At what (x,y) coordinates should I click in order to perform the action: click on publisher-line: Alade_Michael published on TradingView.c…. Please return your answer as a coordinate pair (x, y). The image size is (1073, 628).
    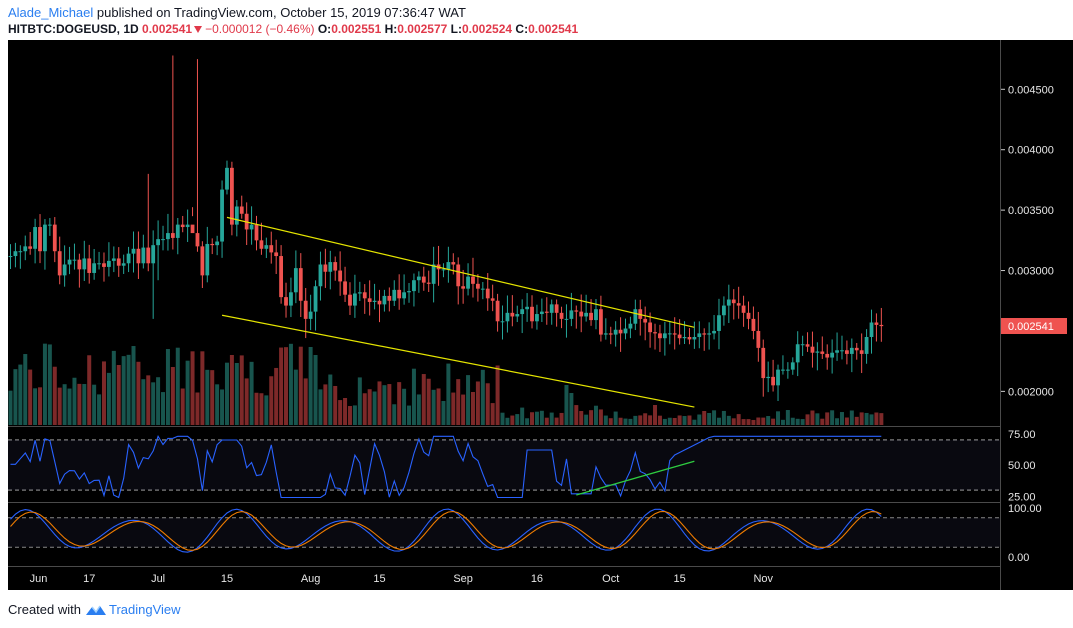
    Looking at the image, I should click on (237, 12).